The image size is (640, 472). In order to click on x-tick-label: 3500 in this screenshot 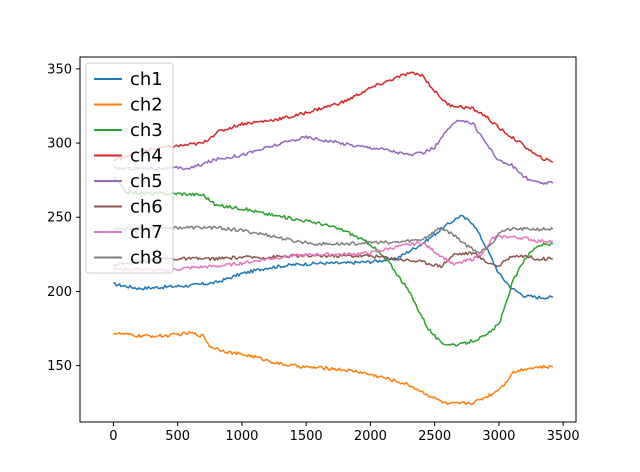, I will do `click(563, 436)`.